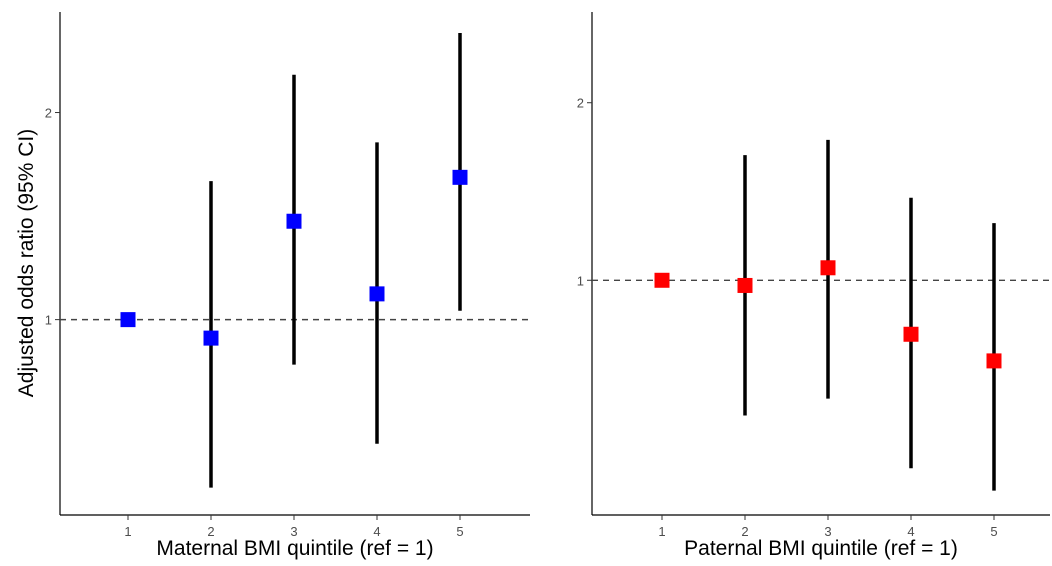 The image size is (1052, 566). Describe the element at coordinates (821, 548) in the screenshot. I see `x-axis-title: Paternal BMI quintile (ref = 1)` at that location.